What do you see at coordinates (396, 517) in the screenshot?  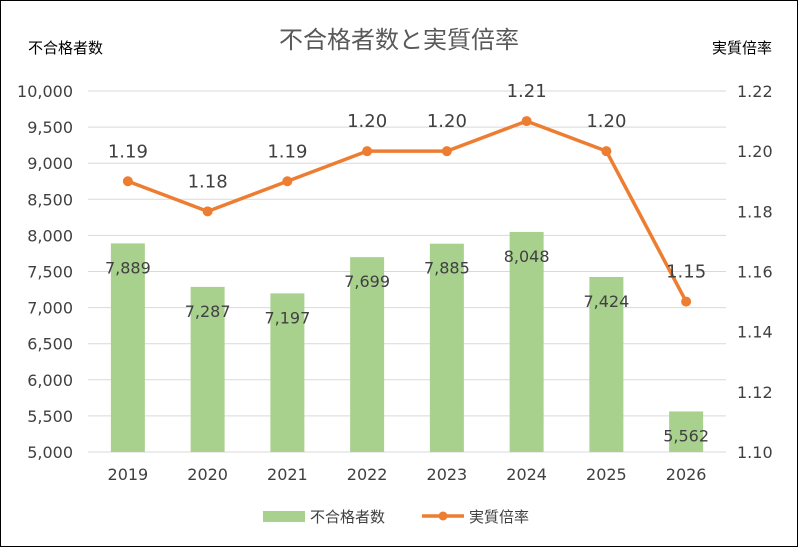 I see `legend: 不合格者数 実質倍率` at bounding box center [396, 517].